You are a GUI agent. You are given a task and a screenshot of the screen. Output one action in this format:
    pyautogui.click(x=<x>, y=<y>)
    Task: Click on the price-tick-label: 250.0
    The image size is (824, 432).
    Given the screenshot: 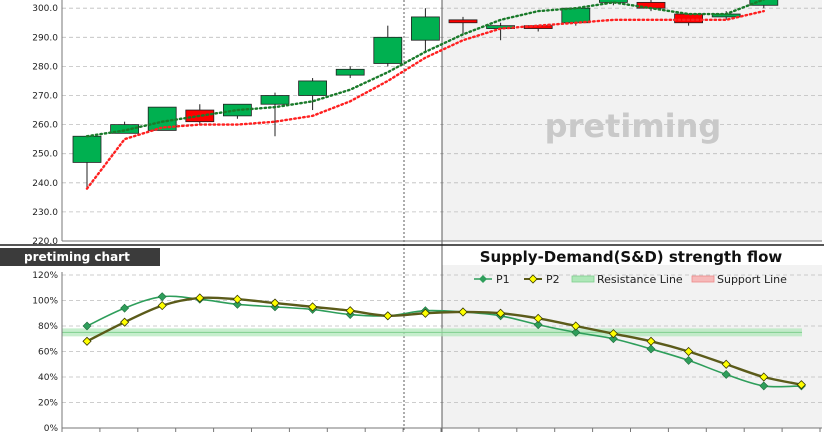 What is the action you would take?
    pyautogui.click(x=45, y=155)
    